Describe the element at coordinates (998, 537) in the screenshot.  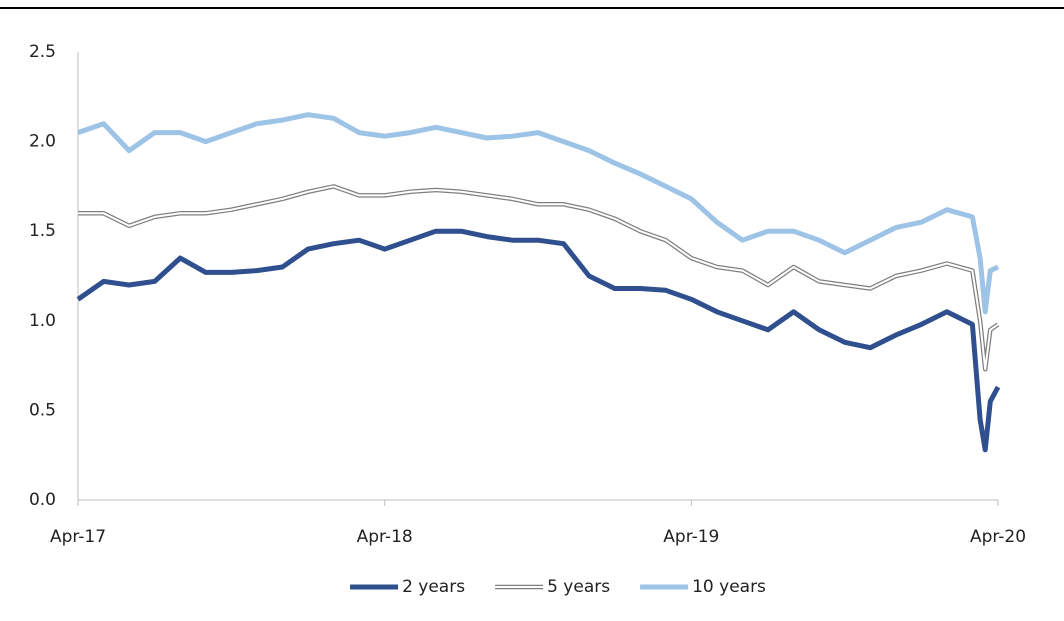
I see `x-tick-label: Apr-20` at that location.